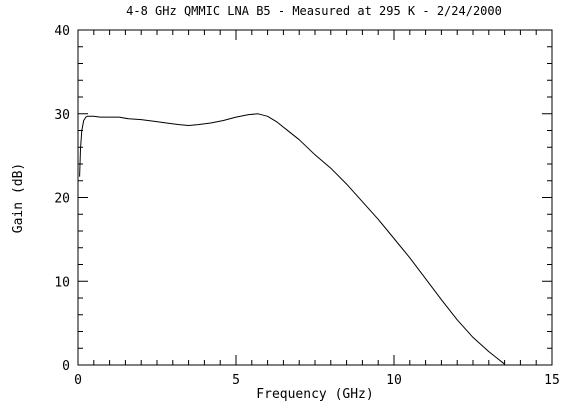  Describe the element at coordinates (62, 31) in the screenshot. I see `y-tick-label: 40` at that location.